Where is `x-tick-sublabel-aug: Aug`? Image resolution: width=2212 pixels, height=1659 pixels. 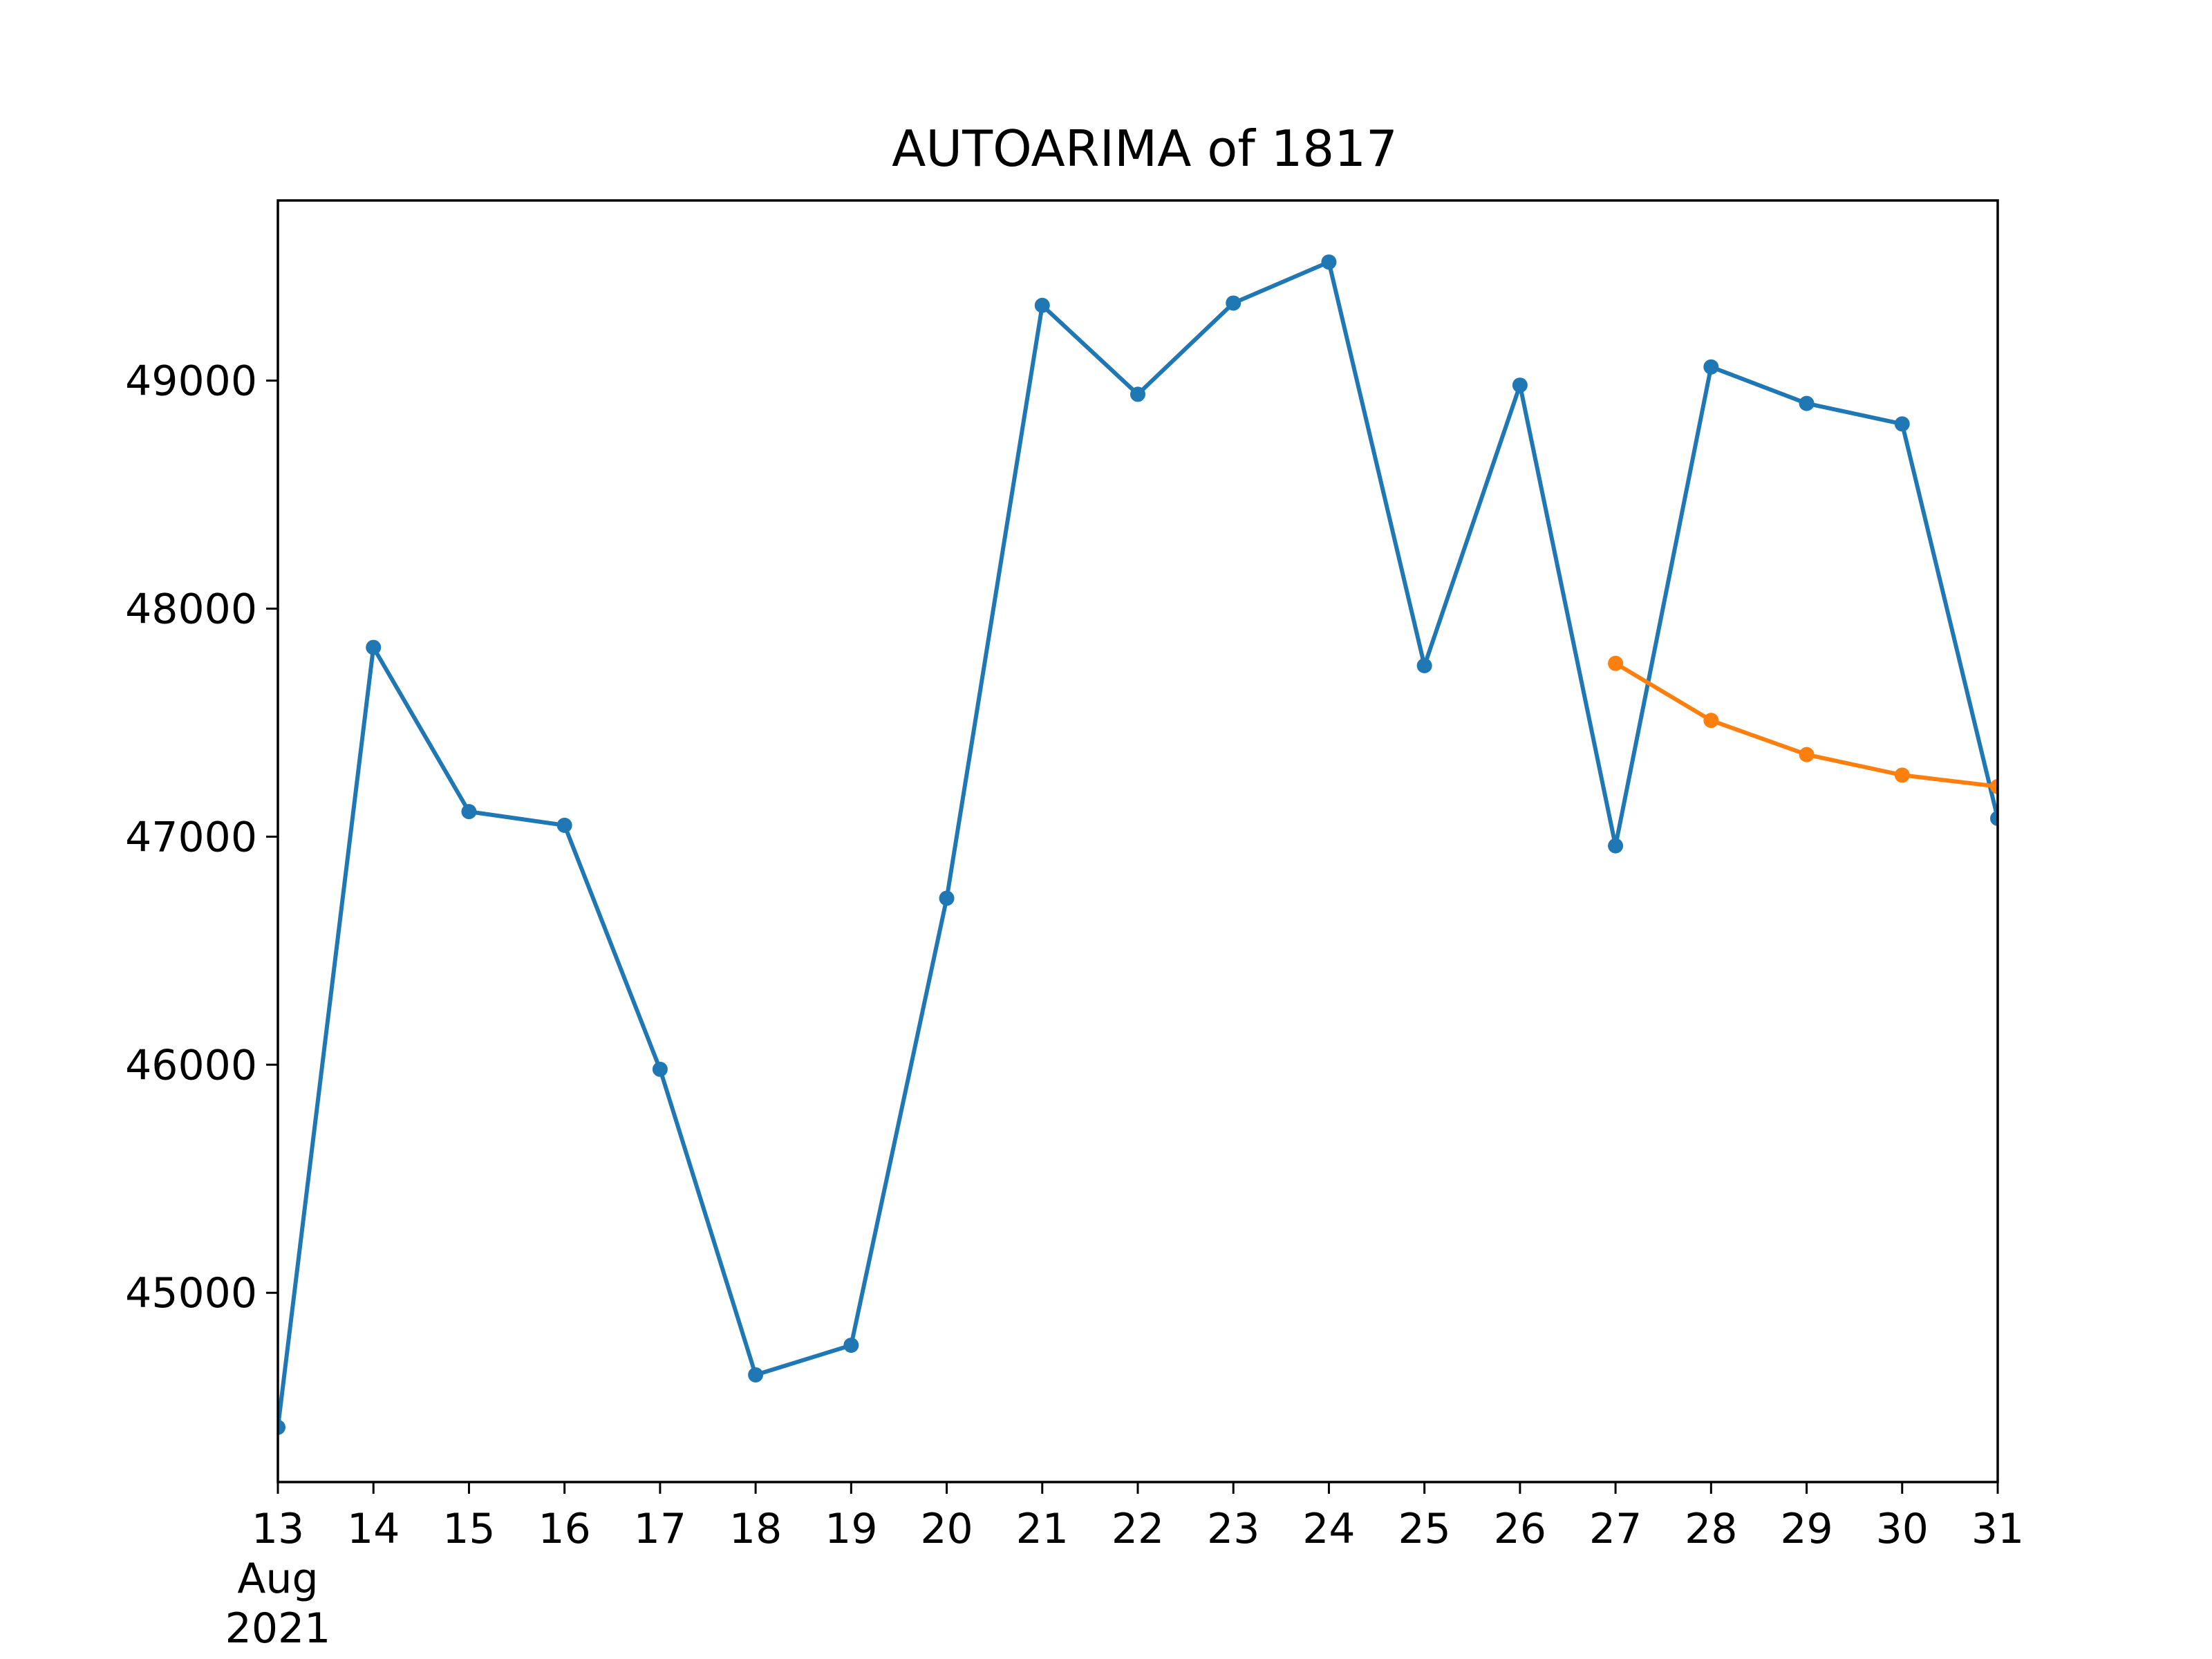
x-tick-sublabel-aug: Aug is located at coordinates (277, 1579).